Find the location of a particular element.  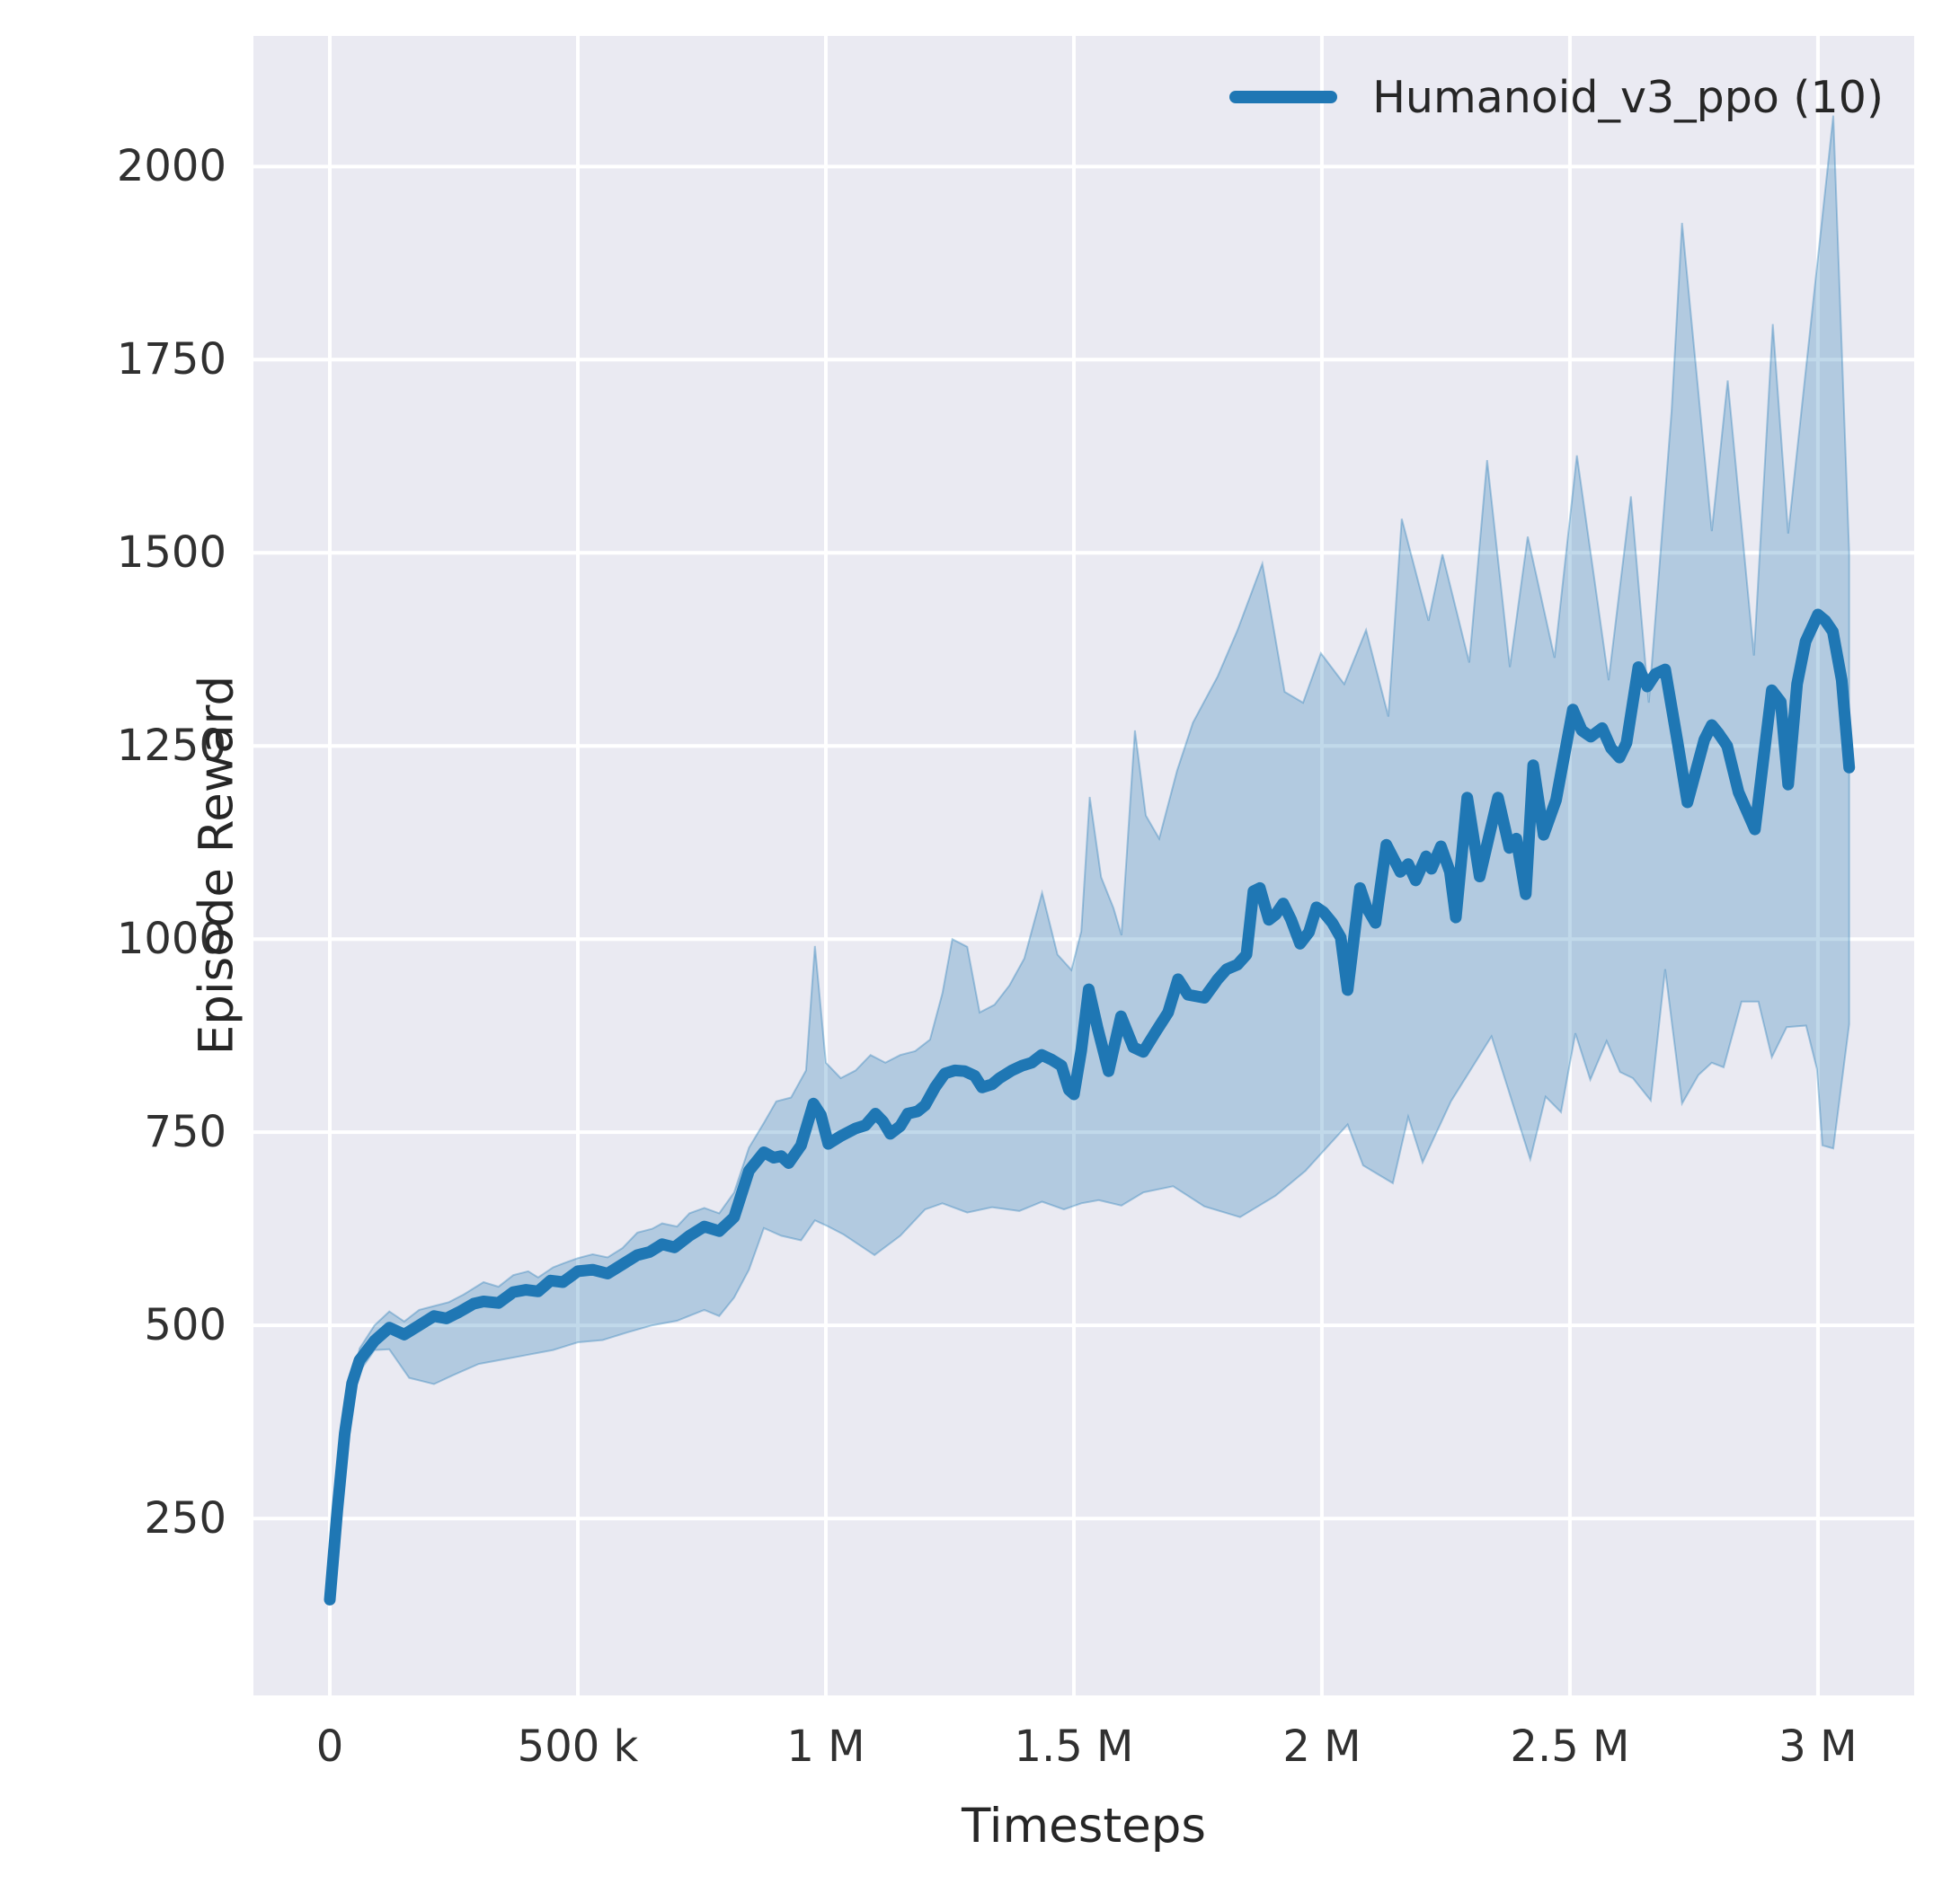

legend: Humanoid_v3_ppo (10) is located at coordinates (1556, 97).